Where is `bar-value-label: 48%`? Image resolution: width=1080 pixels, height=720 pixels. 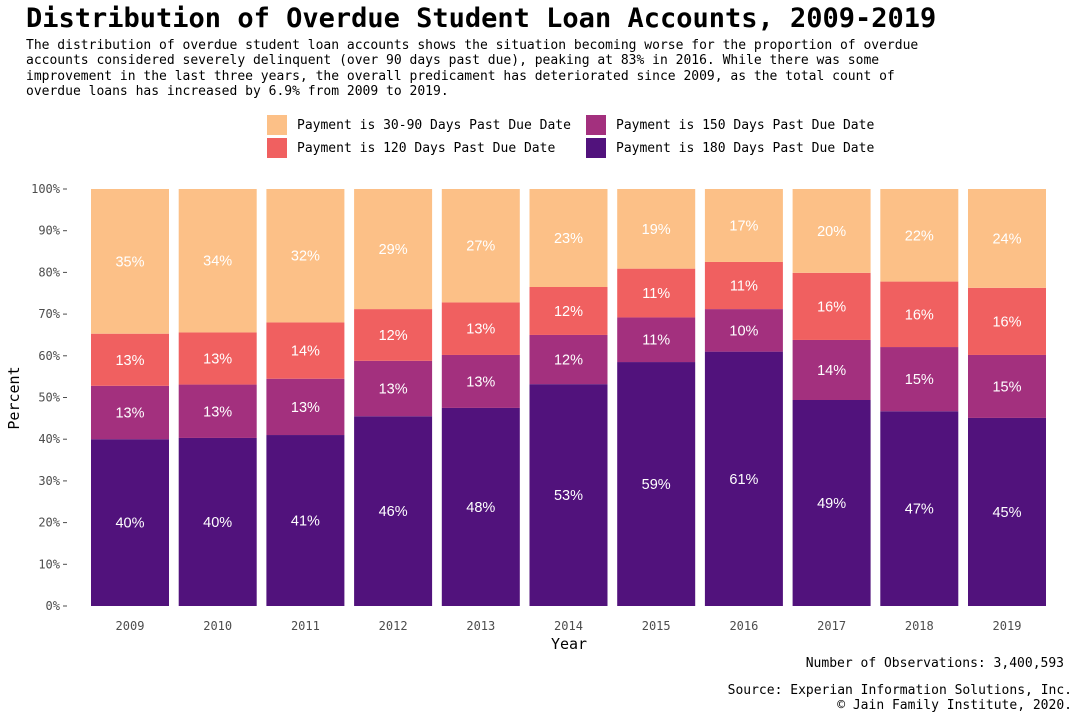
bar-value-label: 48% is located at coordinates (480, 508).